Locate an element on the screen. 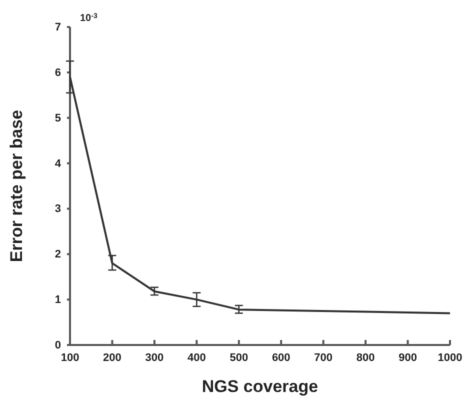  y-tick-label: 0 is located at coordinates (57, 346).